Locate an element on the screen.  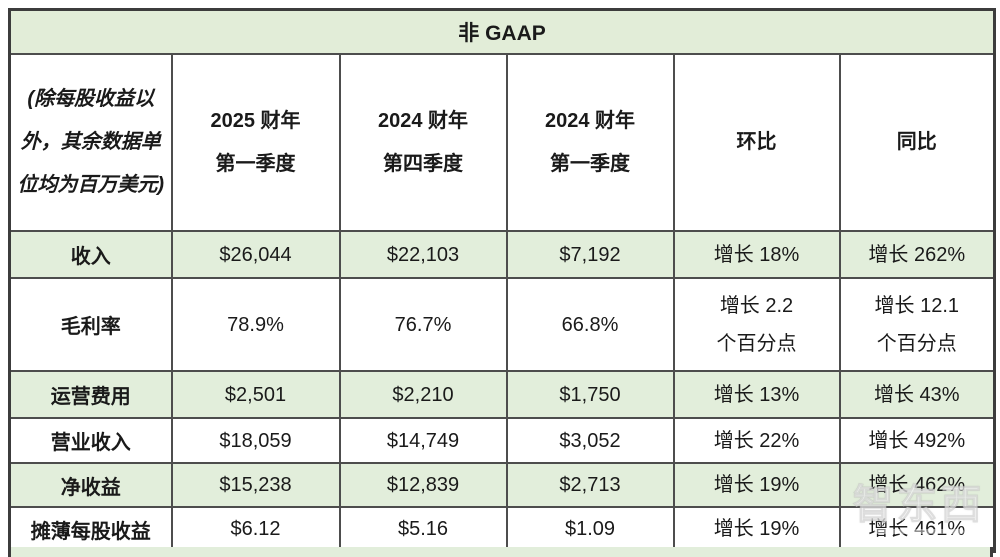
data-cell: $12,839 is located at coordinates (423, 485).